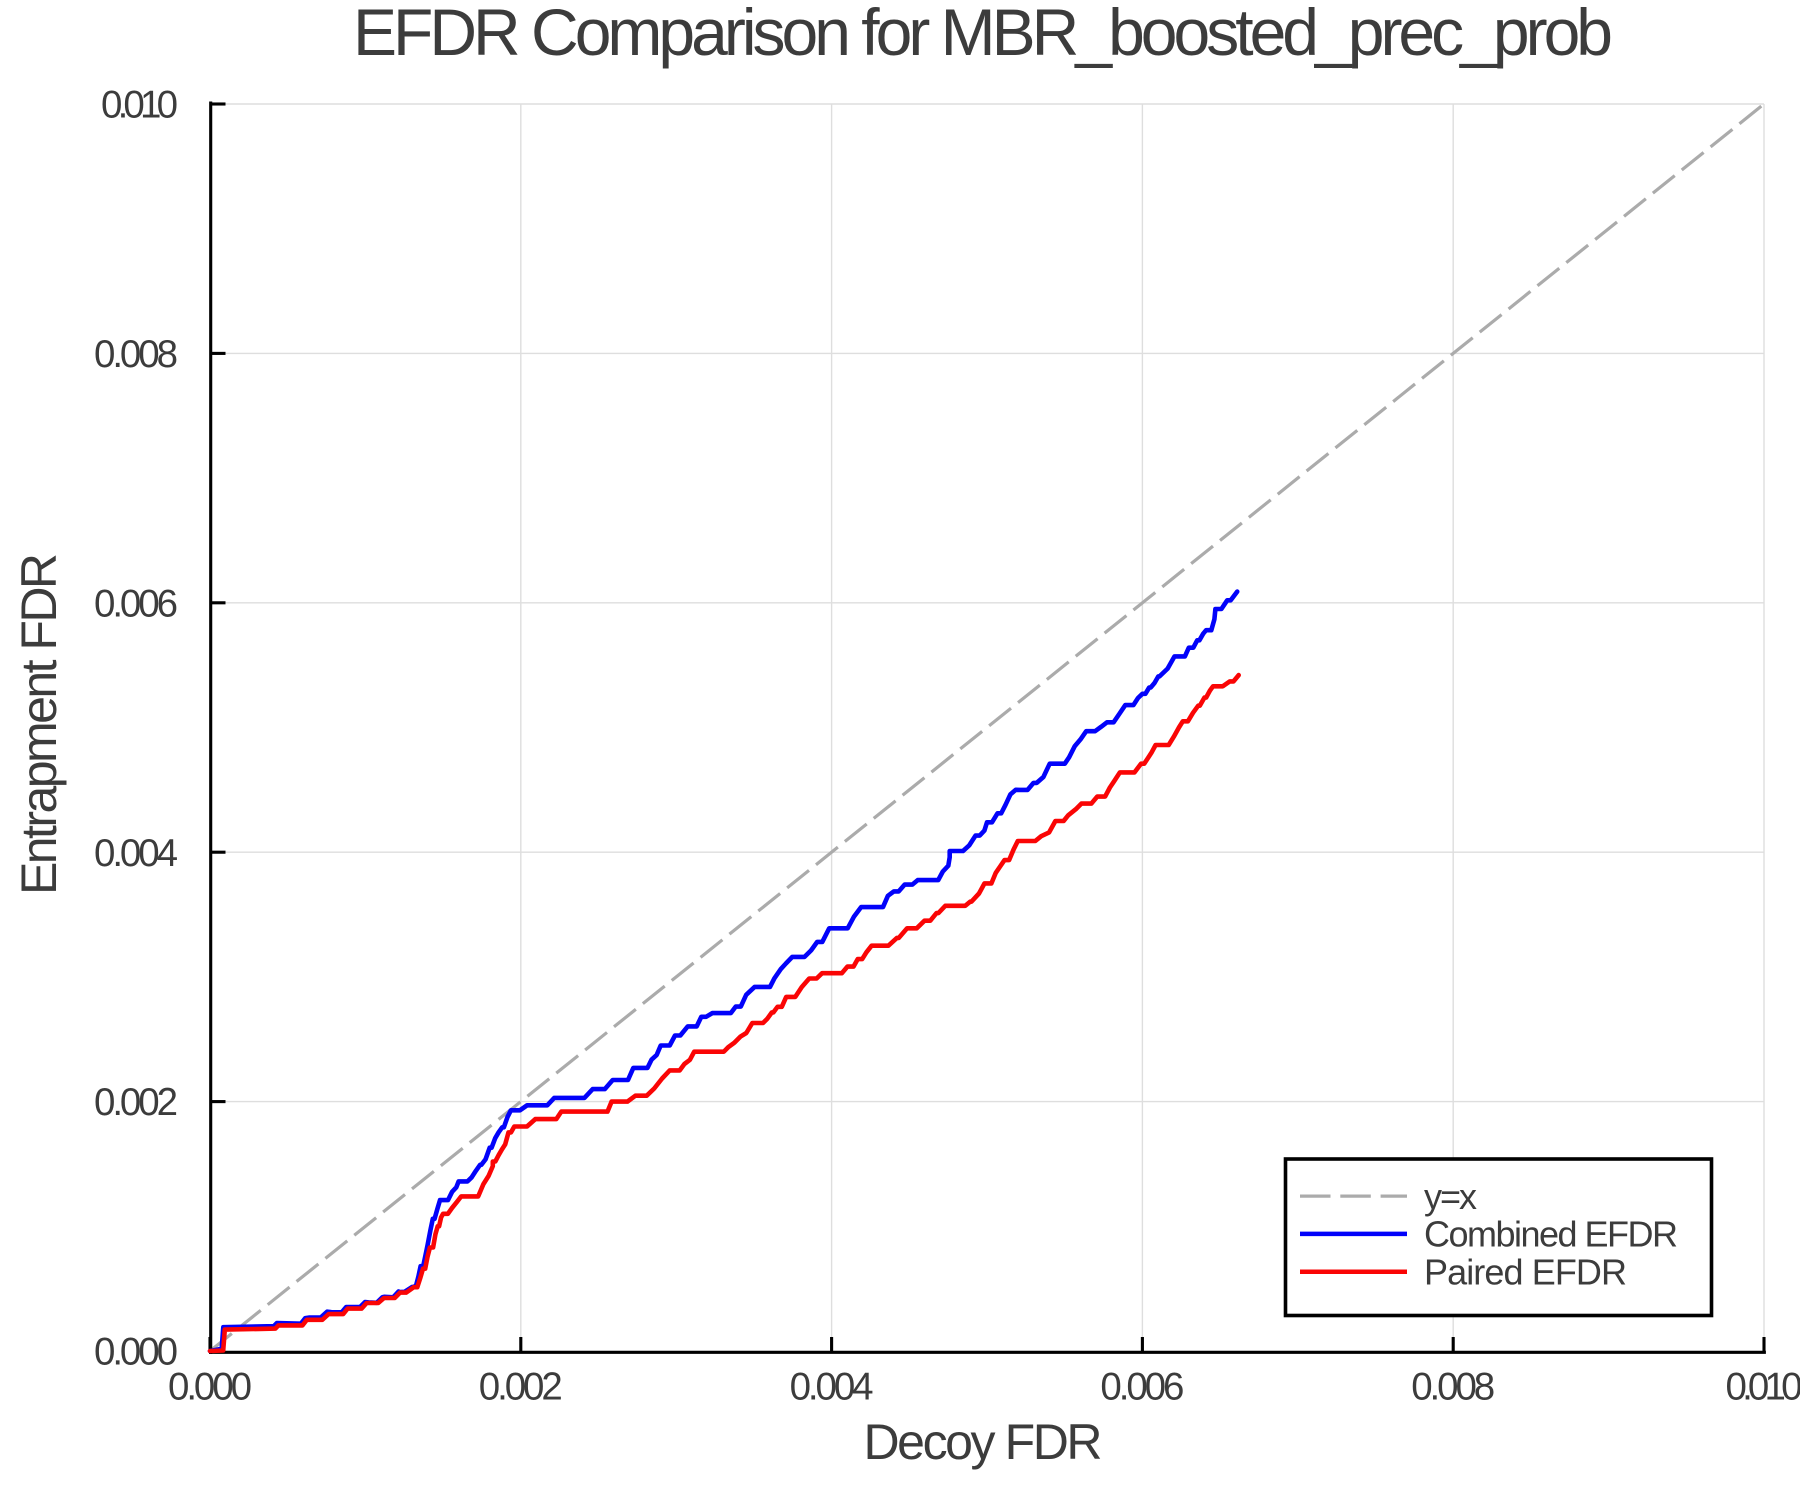 The width and height of the screenshot is (1800, 1500). I want to click on svg-text: y=x, so click(1450, 1196).